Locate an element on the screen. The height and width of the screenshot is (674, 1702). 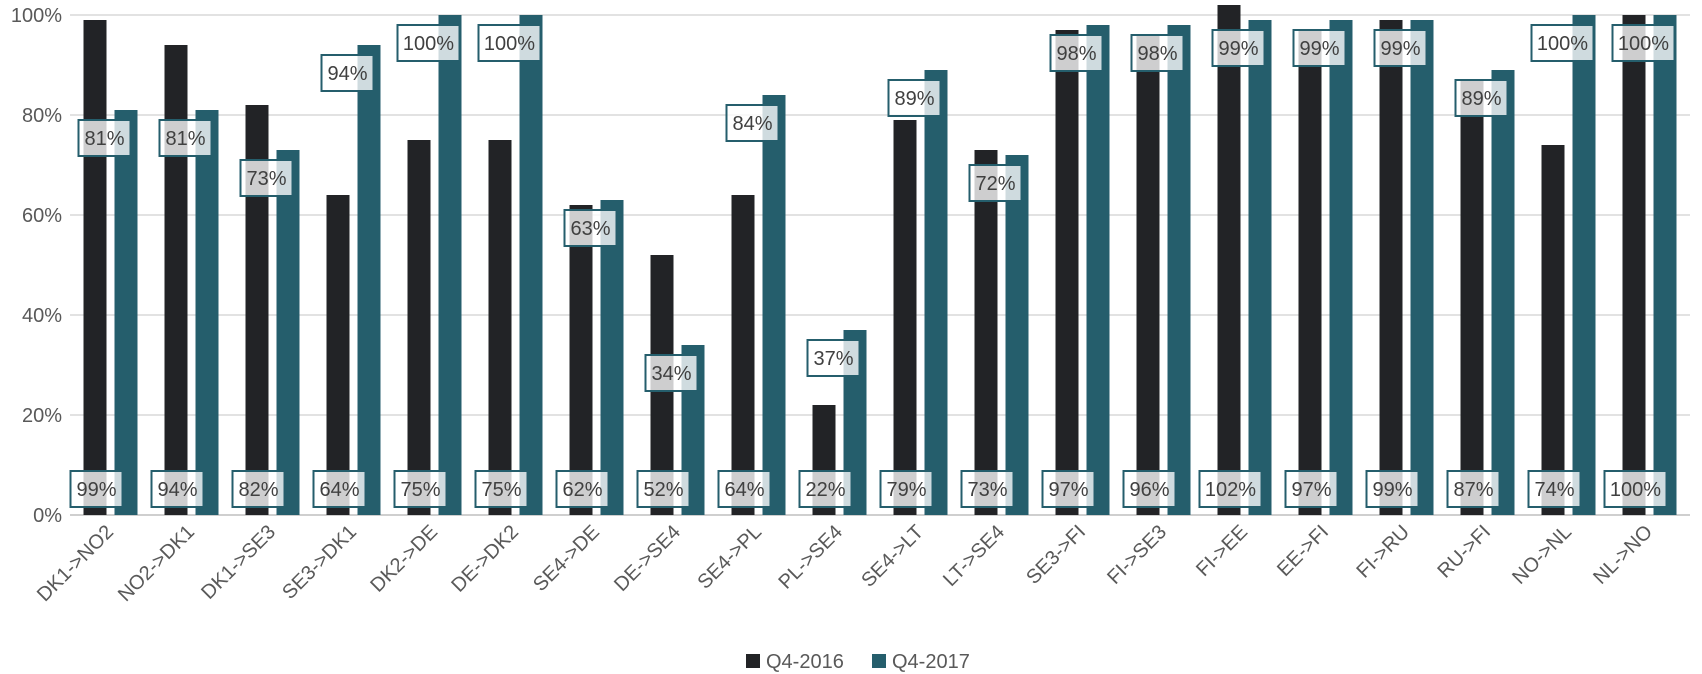
data-label-text: 79% is located at coordinates (906, 490).